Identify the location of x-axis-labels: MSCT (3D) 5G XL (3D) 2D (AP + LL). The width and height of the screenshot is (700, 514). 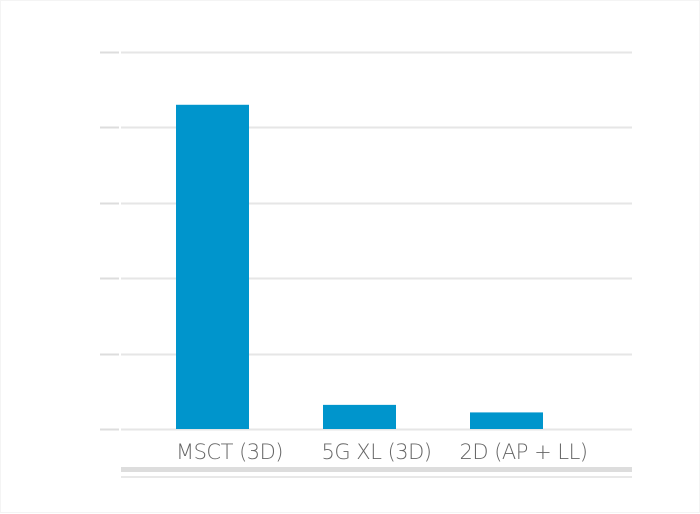
(382, 452).